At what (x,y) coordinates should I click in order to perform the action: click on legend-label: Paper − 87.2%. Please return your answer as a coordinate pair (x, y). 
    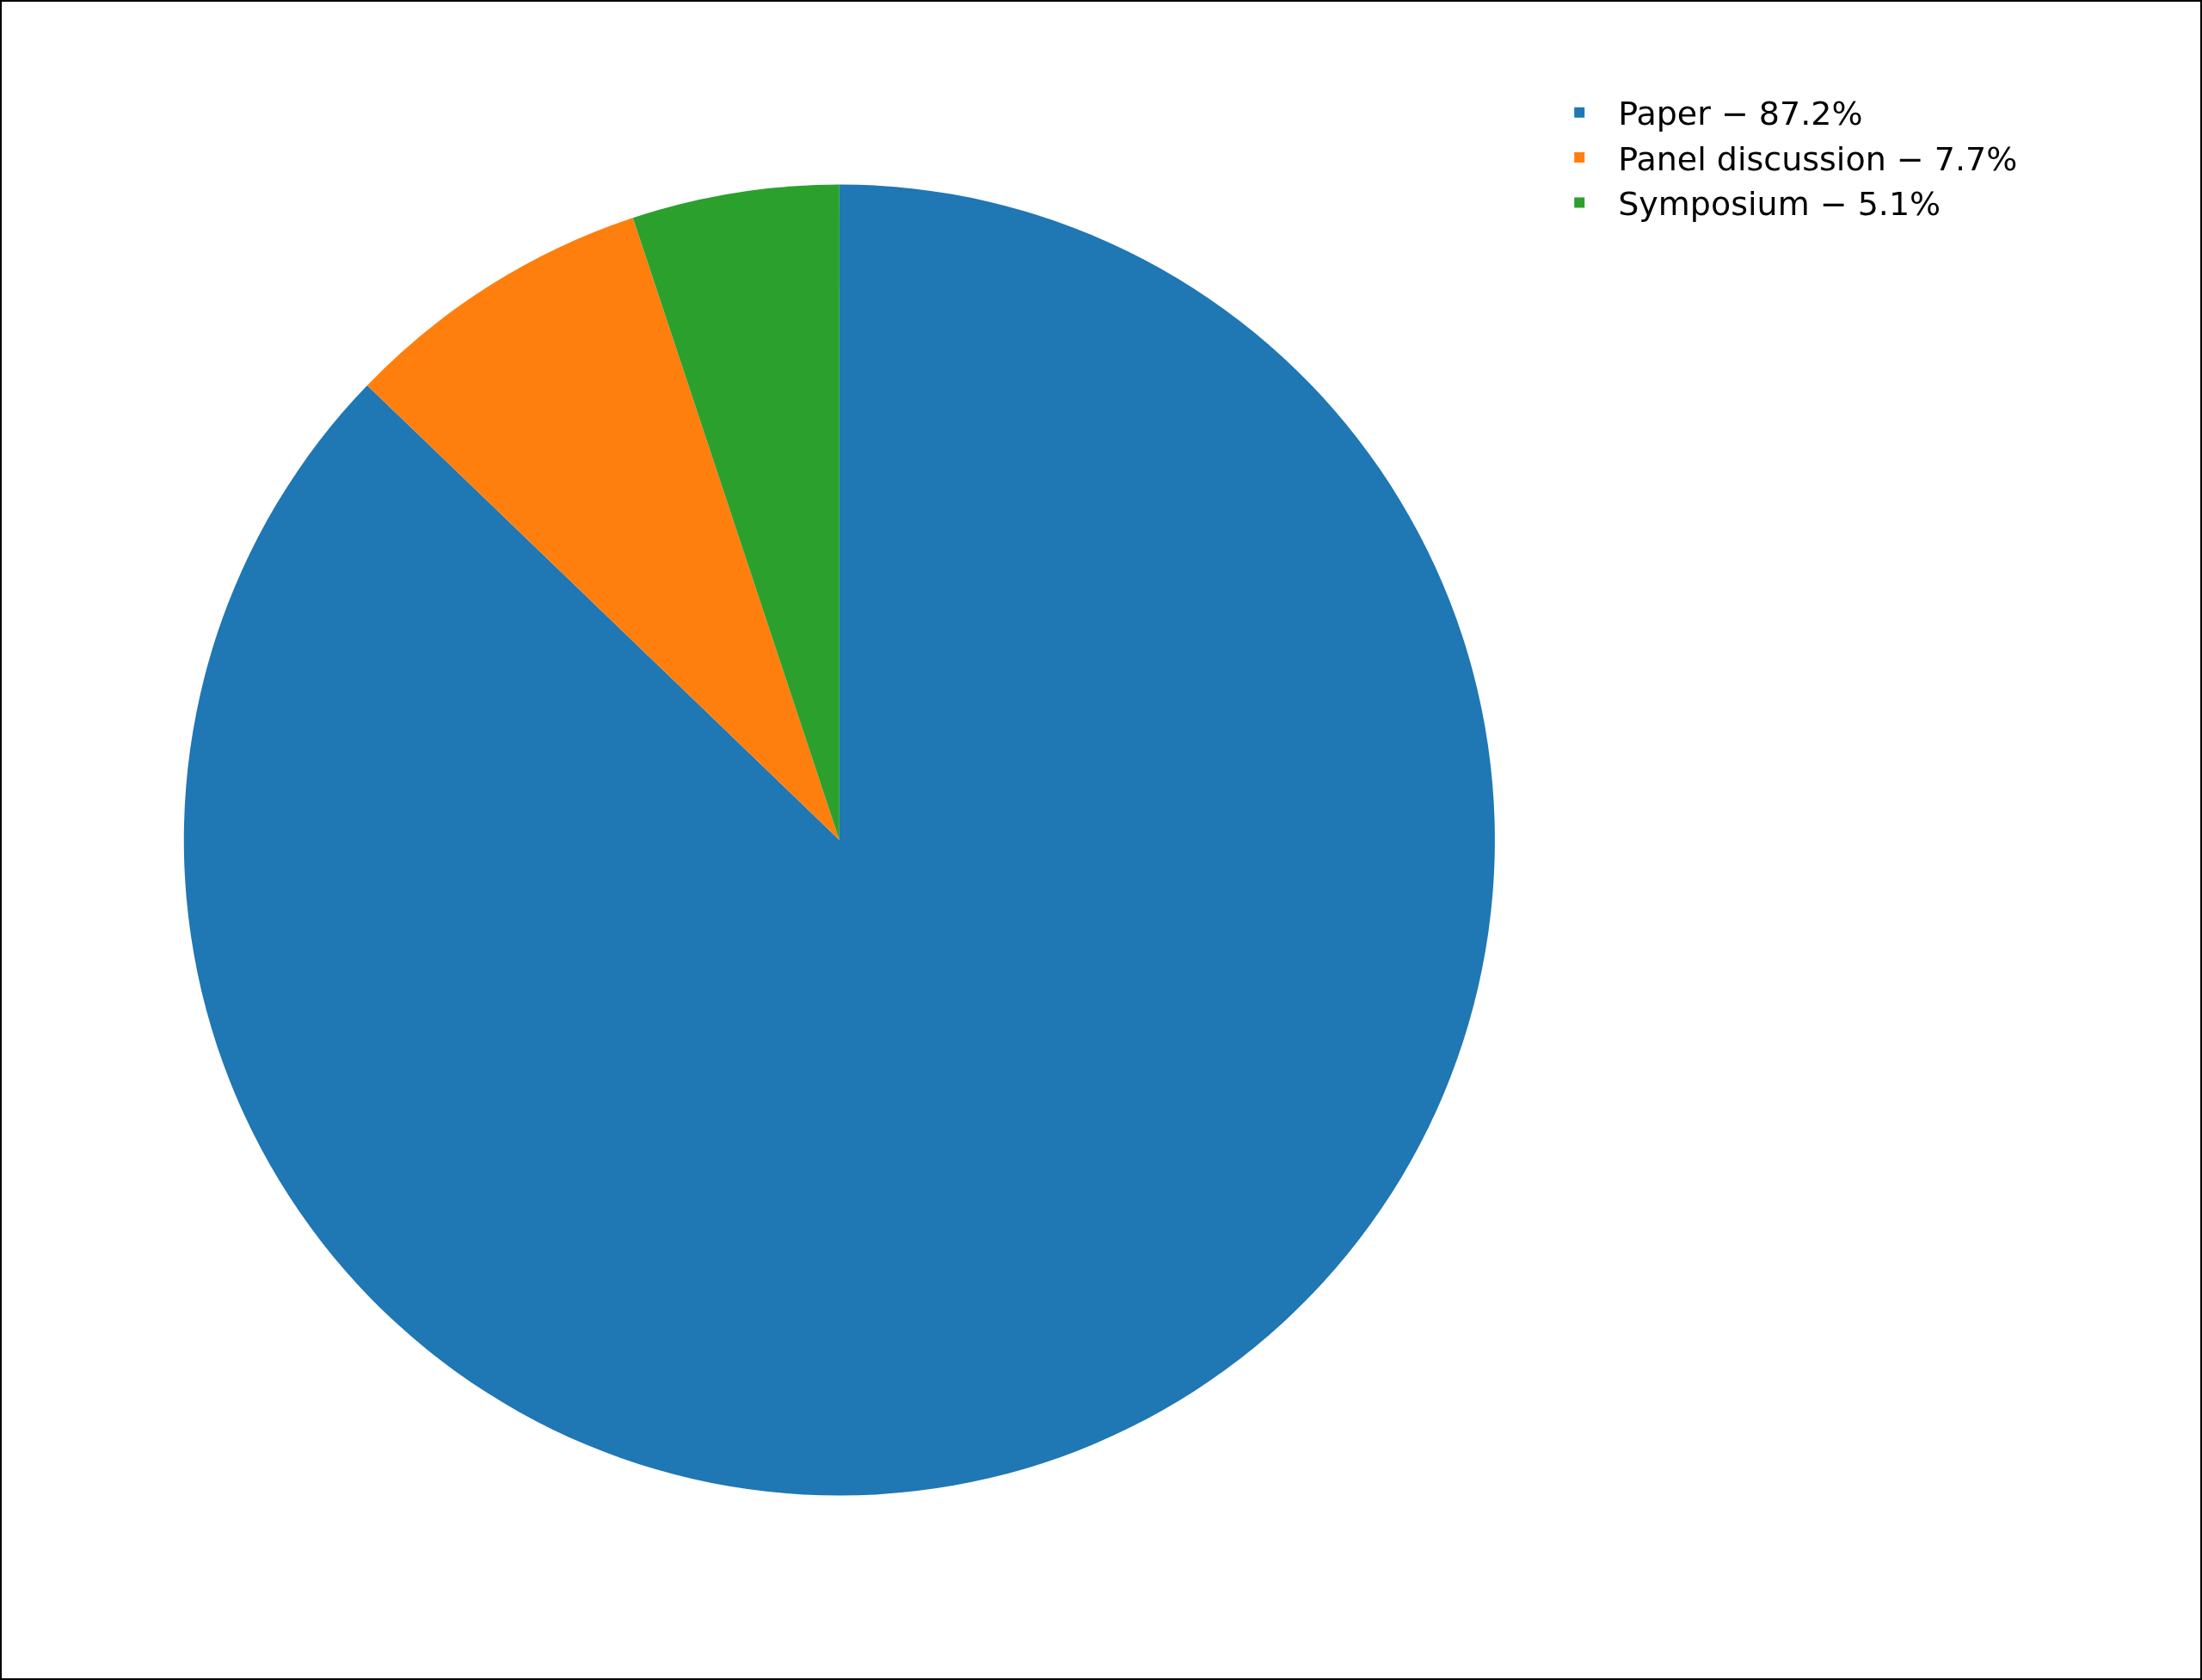
    Looking at the image, I should click on (1740, 114).